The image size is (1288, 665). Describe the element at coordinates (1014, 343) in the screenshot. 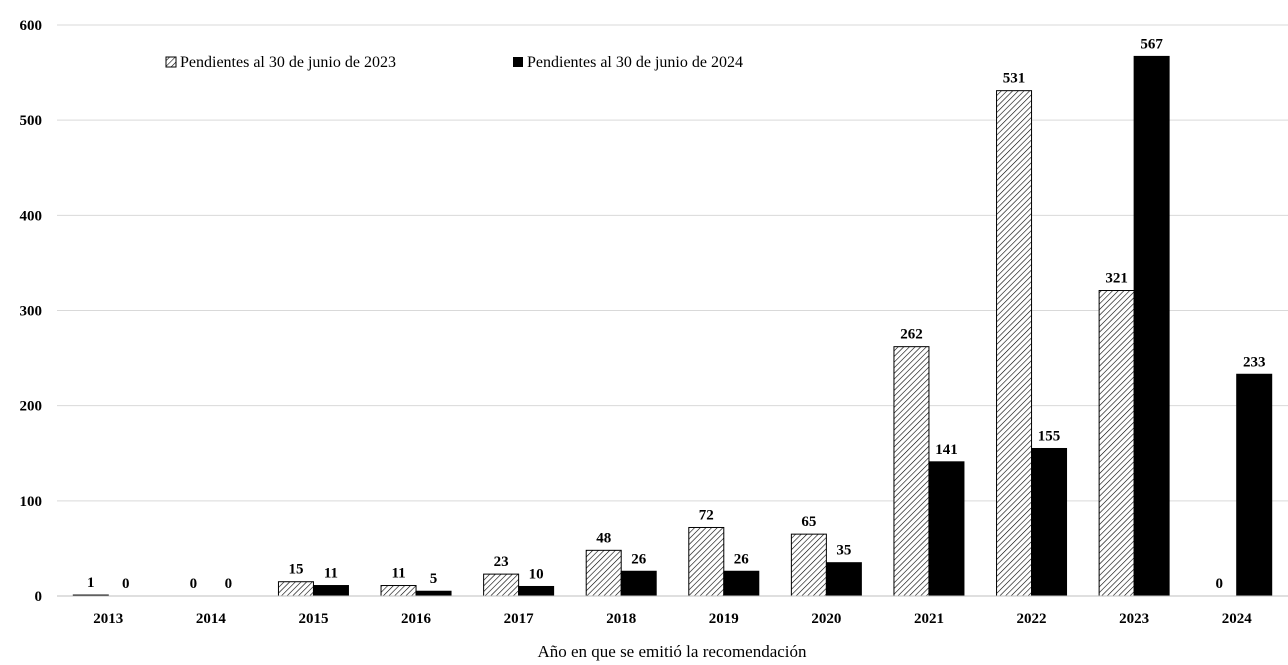

I see `bar-2022-series-2023` at that location.